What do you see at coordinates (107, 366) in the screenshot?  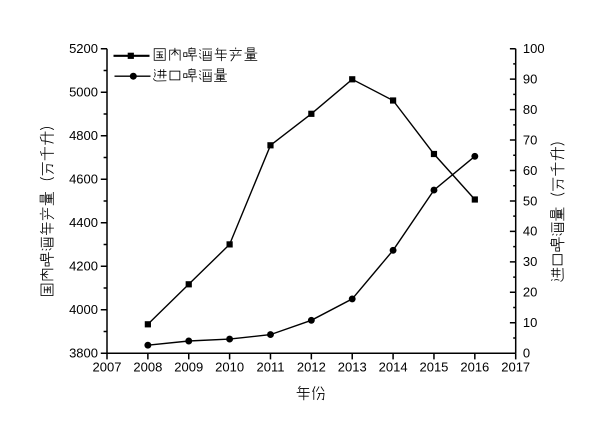 I see `svg-text: 2007` at bounding box center [107, 366].